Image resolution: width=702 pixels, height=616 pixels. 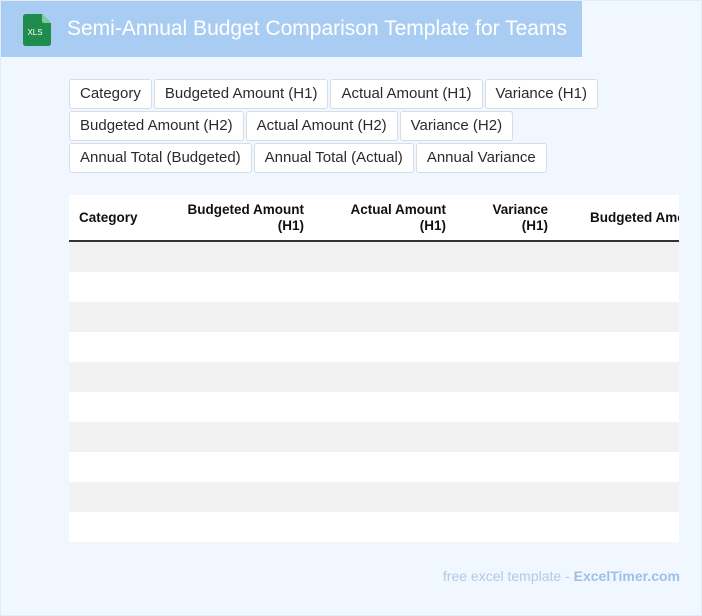 I want to click on chip-category: Category, so click(x=110, y=94).